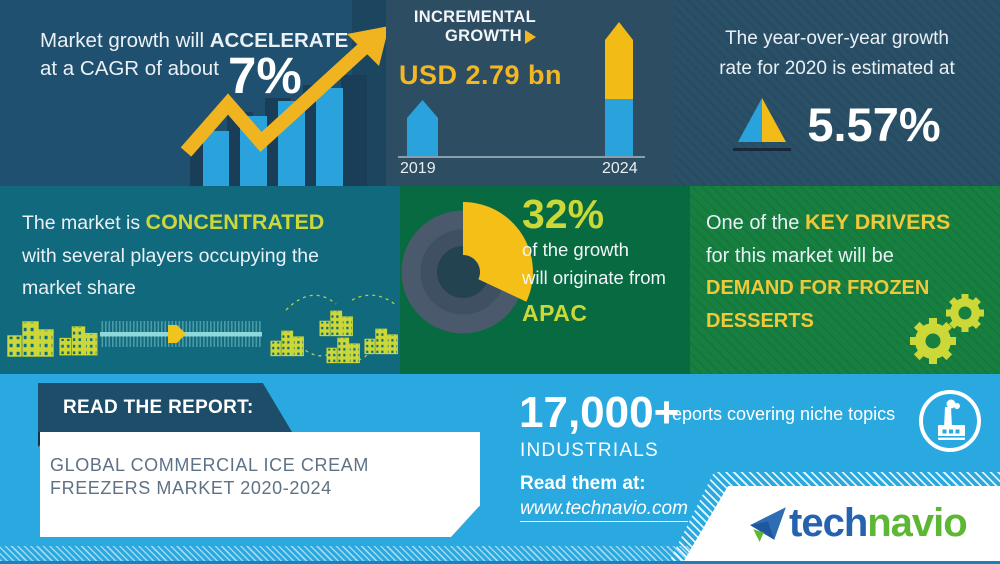 The image size is (1000, 564). Describe the element at coordinates (235, 222) in the screenshot. I see `concentration-highlight: CONCENTRATED` at that location.